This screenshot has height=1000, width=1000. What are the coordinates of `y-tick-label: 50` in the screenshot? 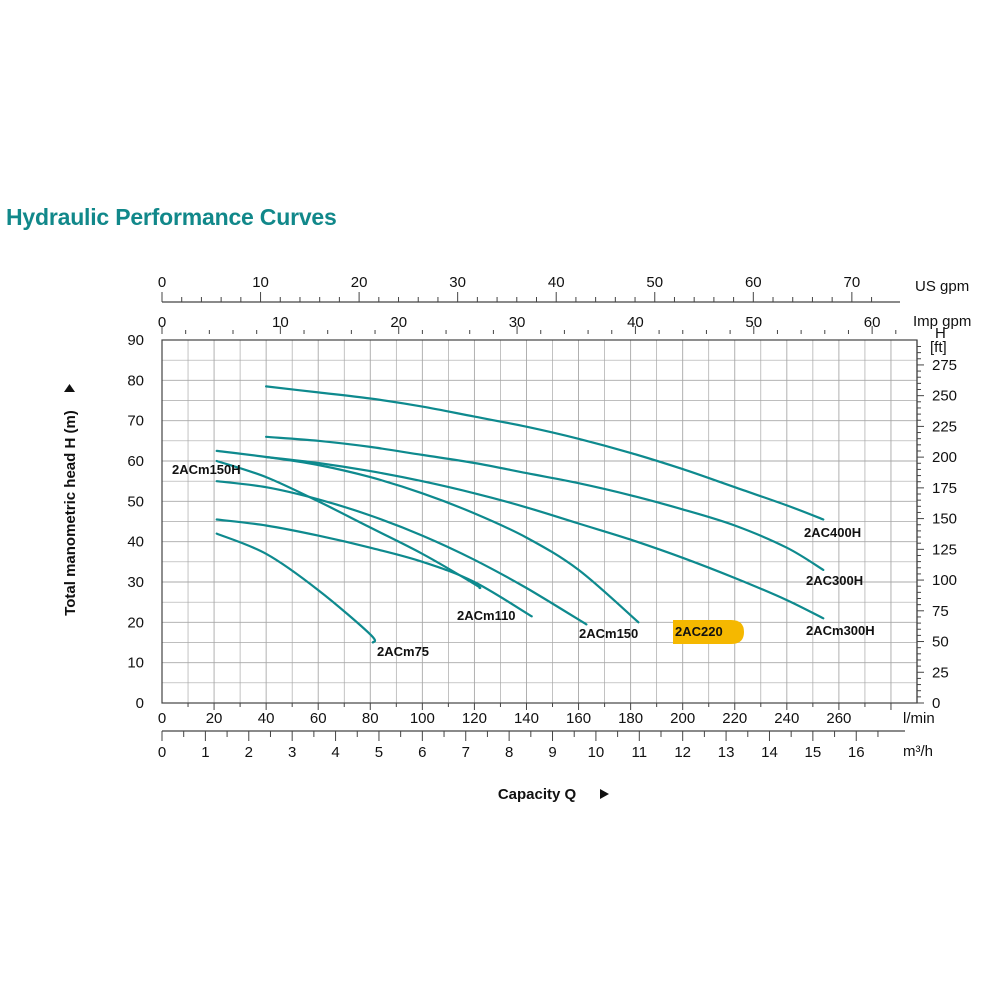 It's located at (135, 501).